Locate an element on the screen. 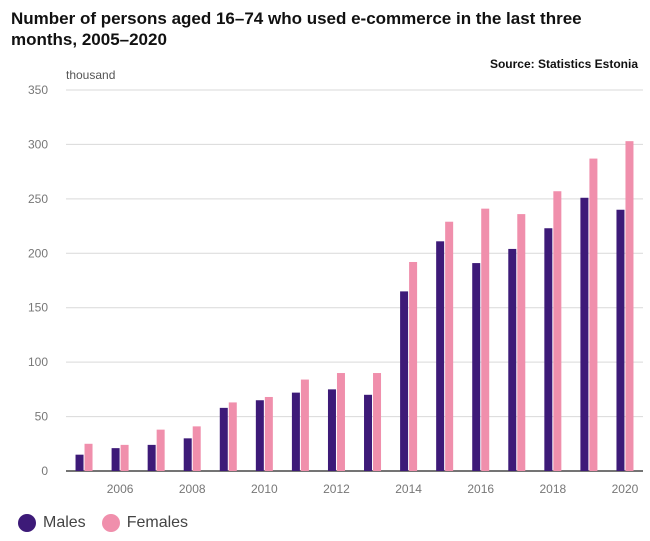 The width and height of the screenshot is (650, 541). bar-males-2013 is located at coordinates (368, 432).